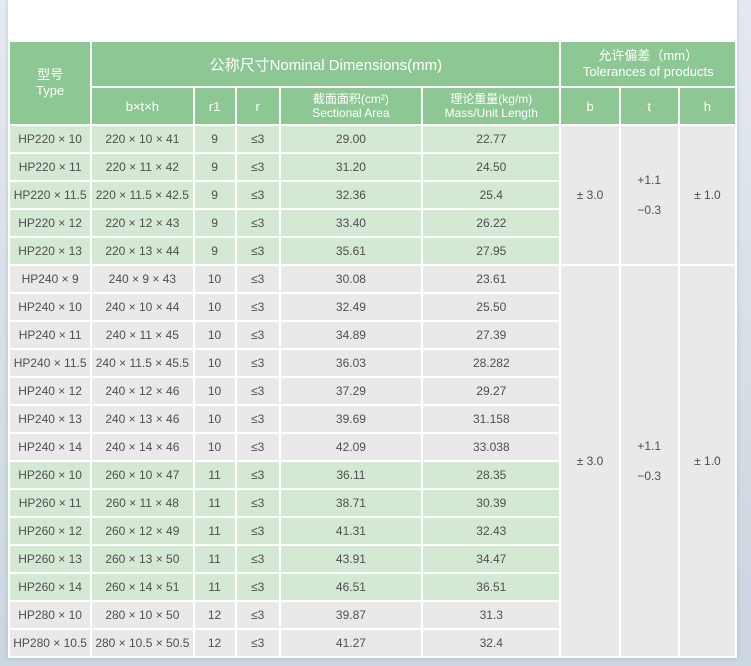 Image resolution: width=751 pixels, height=666 pixels. Describe the element at coordinates (142, 223) in the screenshot. I see `dimensions-cell: 220 × 12 × 43` at that location.